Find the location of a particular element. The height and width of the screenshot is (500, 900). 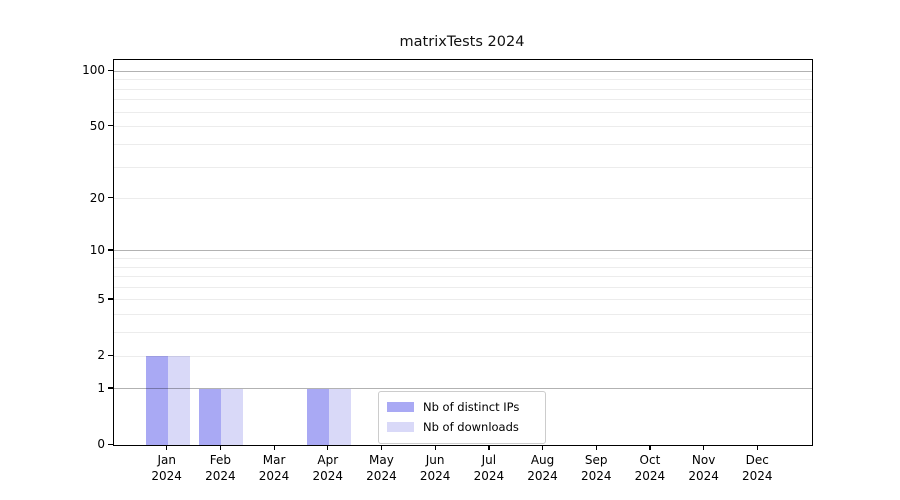

bar-apr-downloads is located at coordinates (339, 416).